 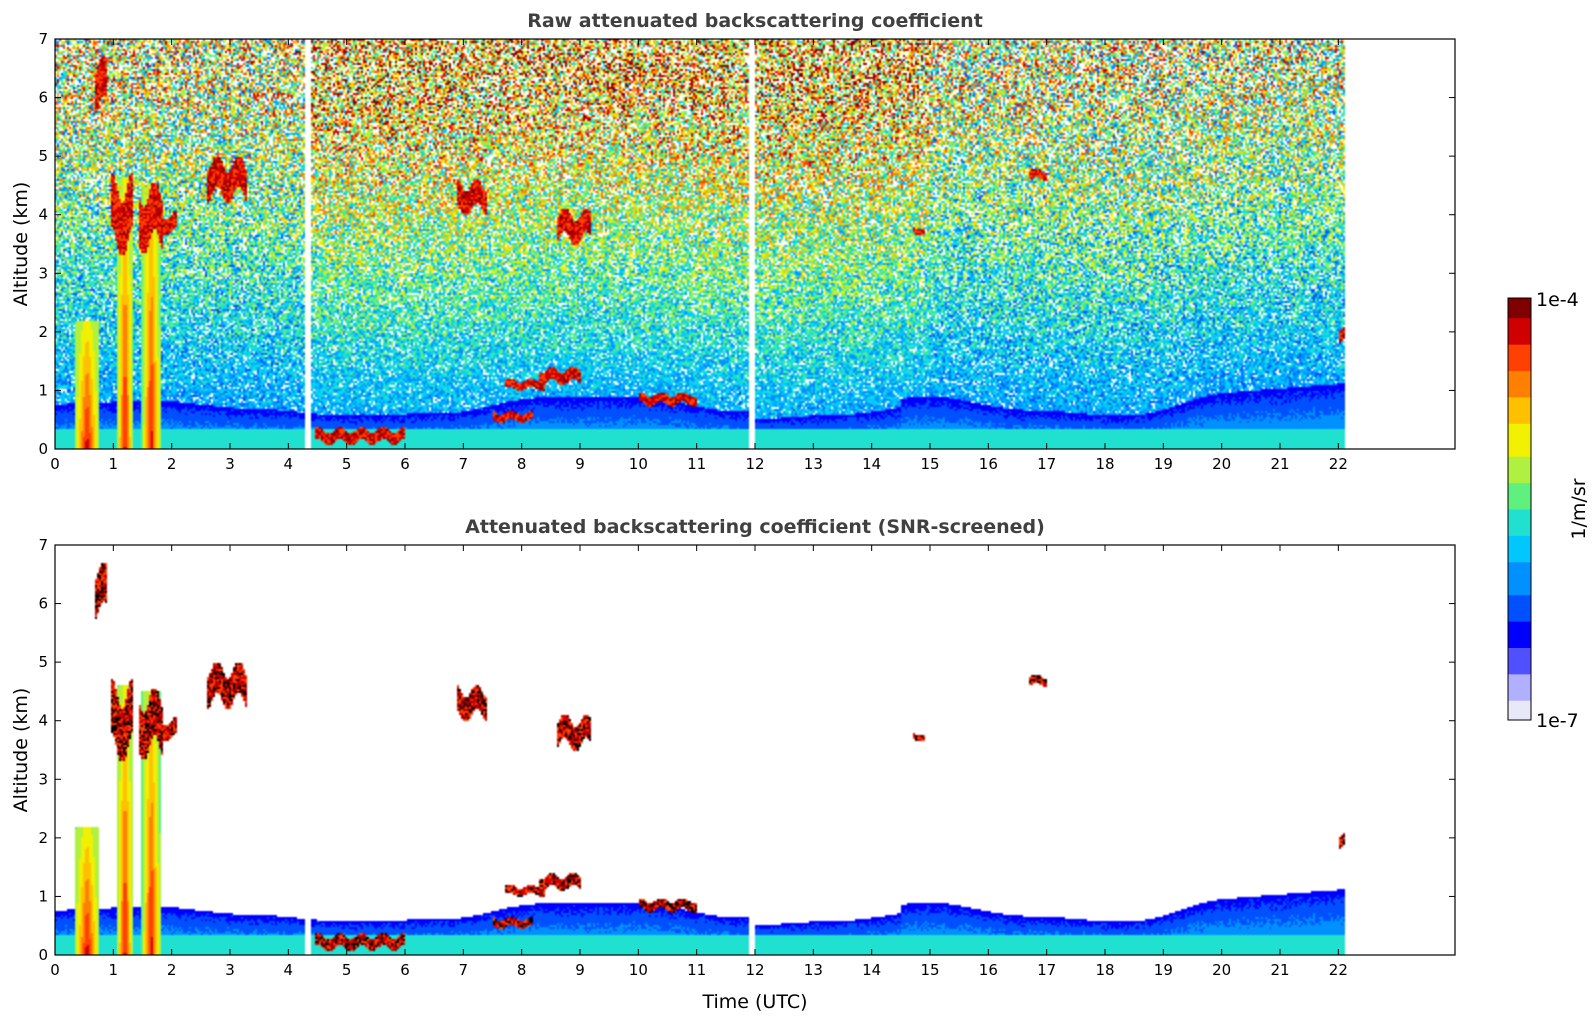 I want to click on x-tick-label: 7, so click(x=464, y=464).